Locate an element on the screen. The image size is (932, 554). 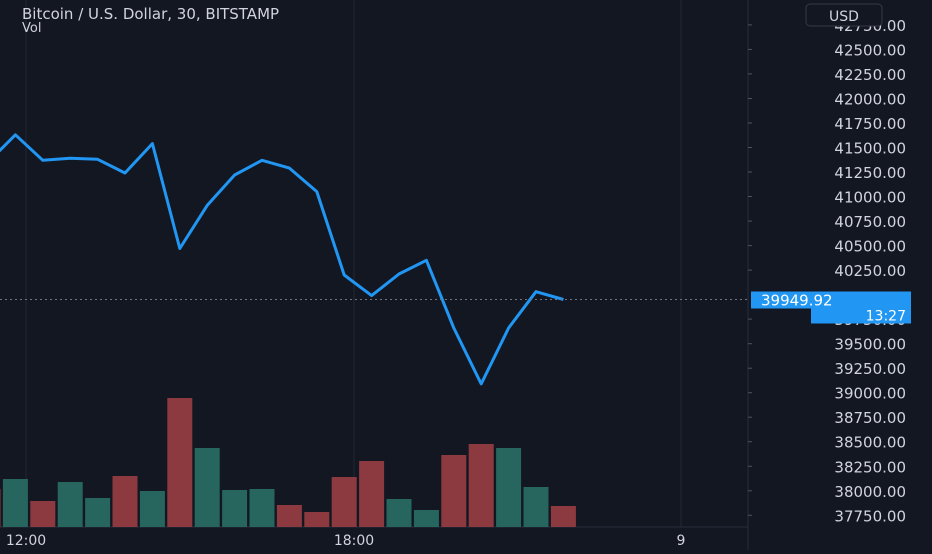
symbol-title: Bitcoin / U.S. Dollar, 30, BITSTAMP is located at coordinates (150, 14).